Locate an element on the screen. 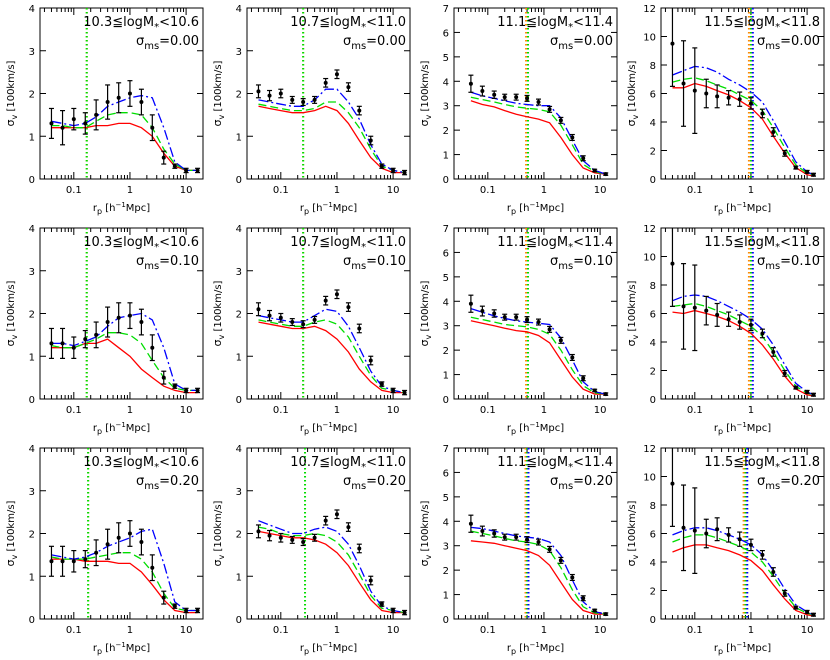  y-tick-label: 4 is located at coordinates (653, 123).